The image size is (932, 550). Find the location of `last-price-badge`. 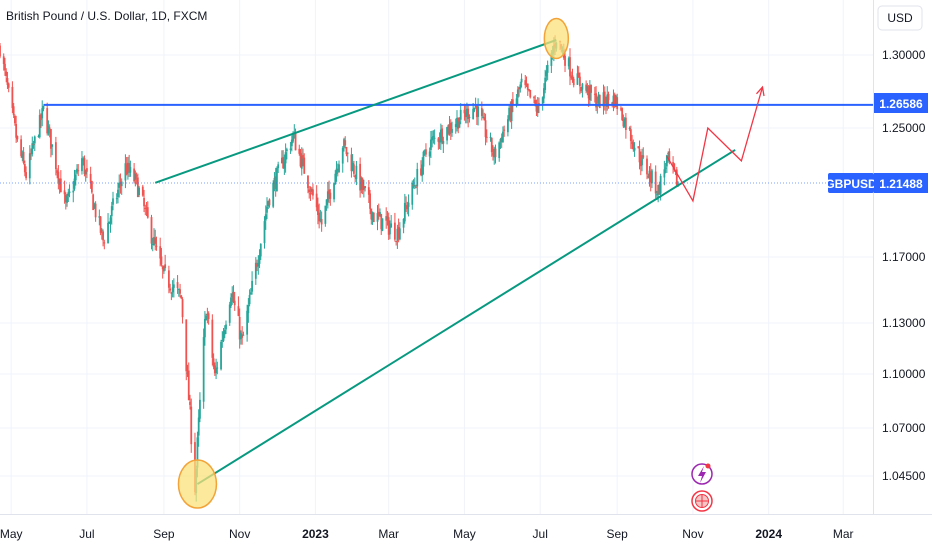

last-price-badge is located at coordinates (901, 183).